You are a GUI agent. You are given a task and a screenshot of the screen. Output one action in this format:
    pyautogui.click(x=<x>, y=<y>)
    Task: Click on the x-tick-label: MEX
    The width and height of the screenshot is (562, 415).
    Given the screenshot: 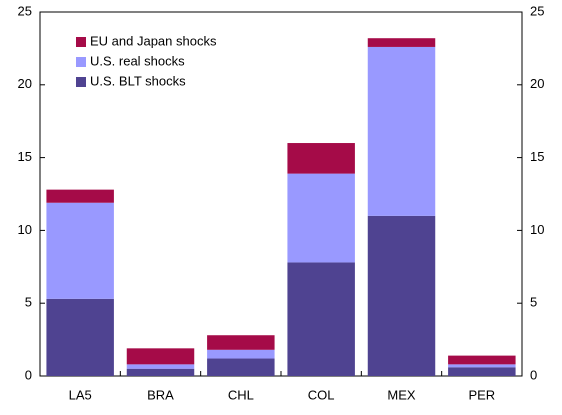 What is the action you would take?
    pyautogui.click(x=401, y=394)
    